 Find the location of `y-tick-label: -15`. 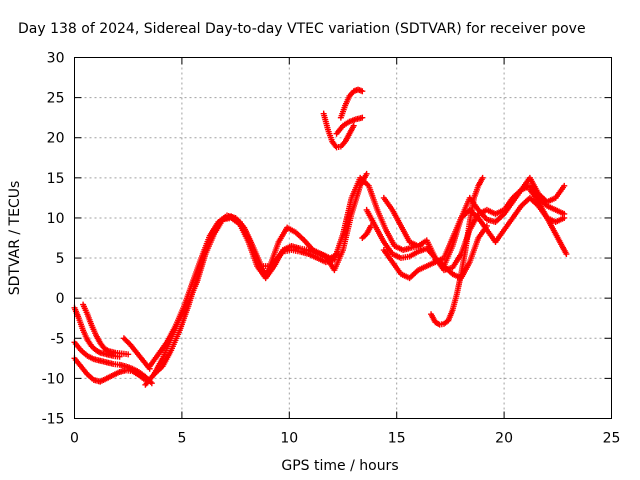

y-tick-label: -15 is located at coordinates (53, 420).